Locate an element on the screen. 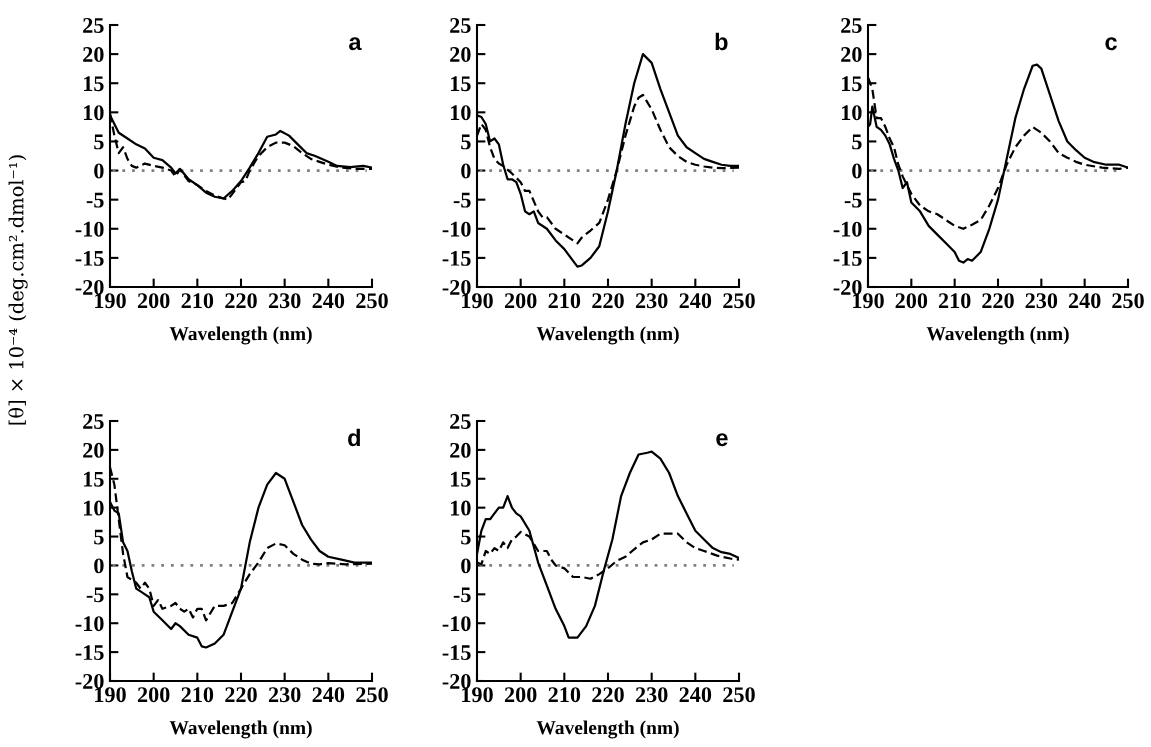 This screenshot has width=1151, height=747. annotation: e is located at coordinates (722, 440).